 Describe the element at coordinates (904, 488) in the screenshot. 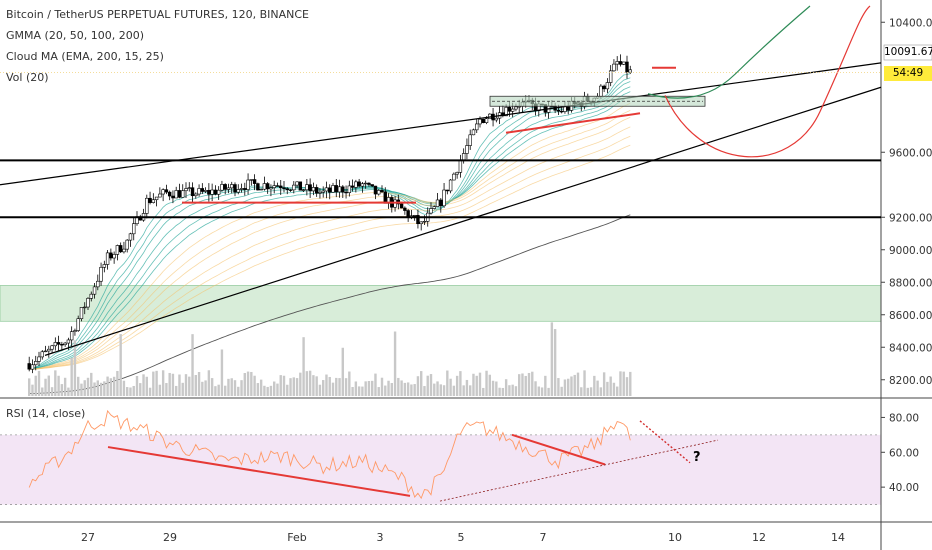

I see `rsi-tick-label: 40.00` at that location.